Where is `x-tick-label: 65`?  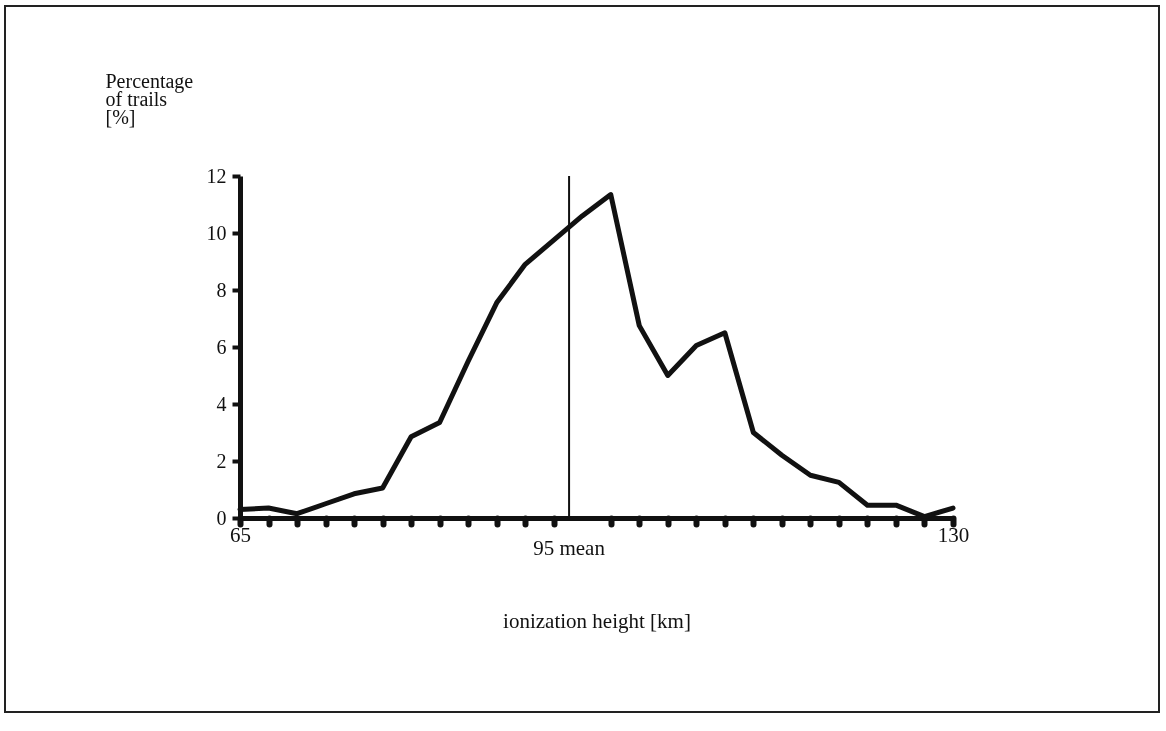 x-tick-label: 65 is located at coordinates (240, 534).